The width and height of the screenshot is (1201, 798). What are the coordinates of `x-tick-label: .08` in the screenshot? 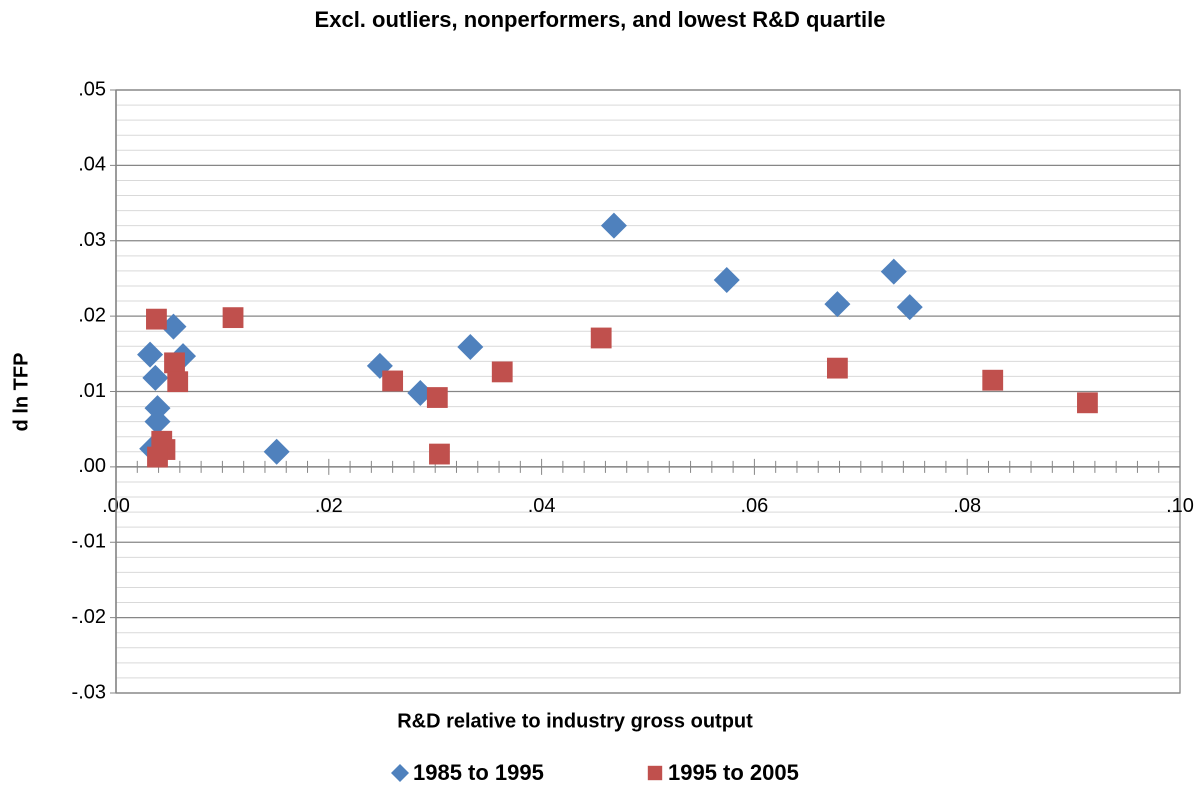 It's located at (967, 506).